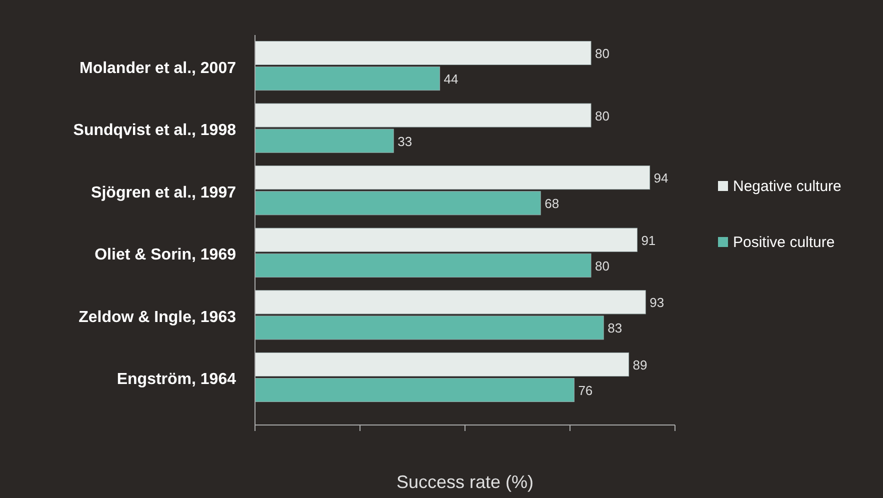  What do you see at coordinates (585, 390) in the screenshot?
I see `data-label: 76` at bounding box center [585, 390].